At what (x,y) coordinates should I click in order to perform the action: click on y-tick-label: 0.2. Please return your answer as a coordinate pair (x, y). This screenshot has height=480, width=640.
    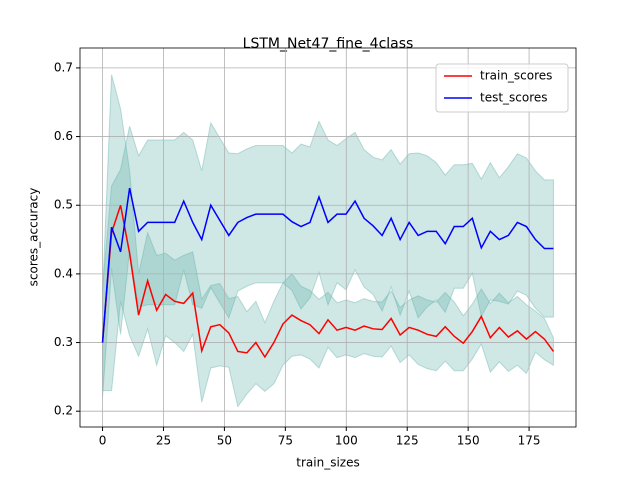
    Looking at the image, I should click on (63, 411).